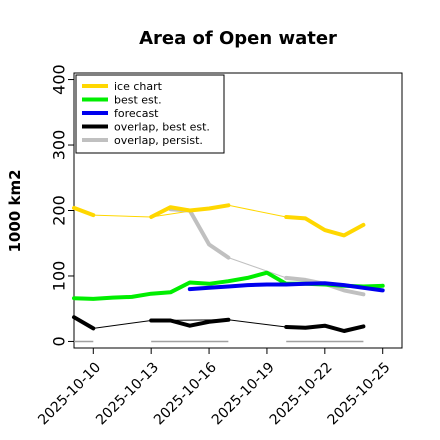 This screenshot has width=440, height=440. Describe the element at coordinates (59, 79) in the screenshot. I see `y-tick-label: 400` at that location.